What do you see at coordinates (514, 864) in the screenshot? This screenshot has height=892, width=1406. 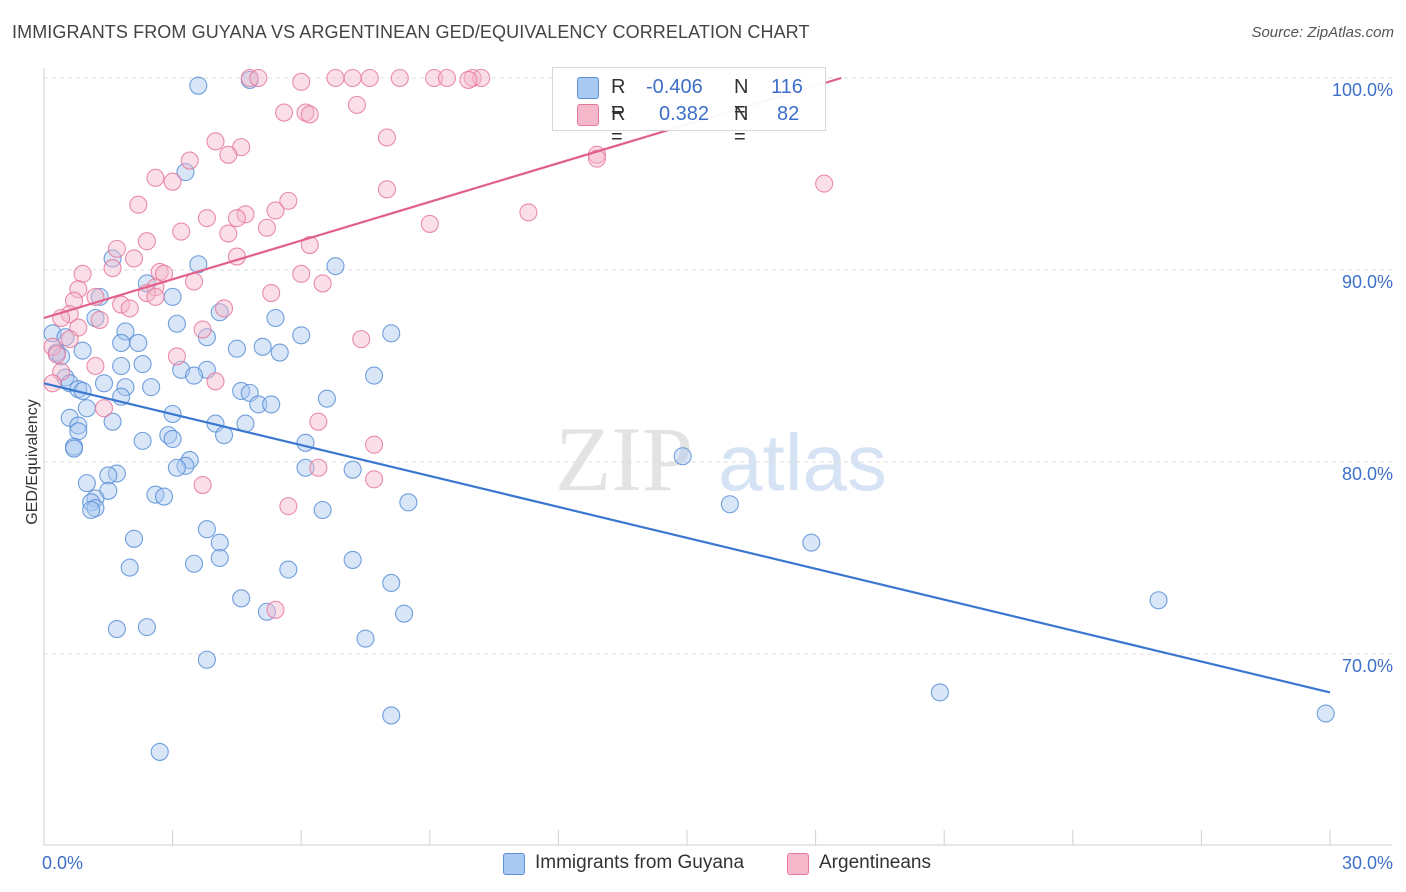 I see `bottom-legend-swatch-guyana` at bounding box center [514, 864].